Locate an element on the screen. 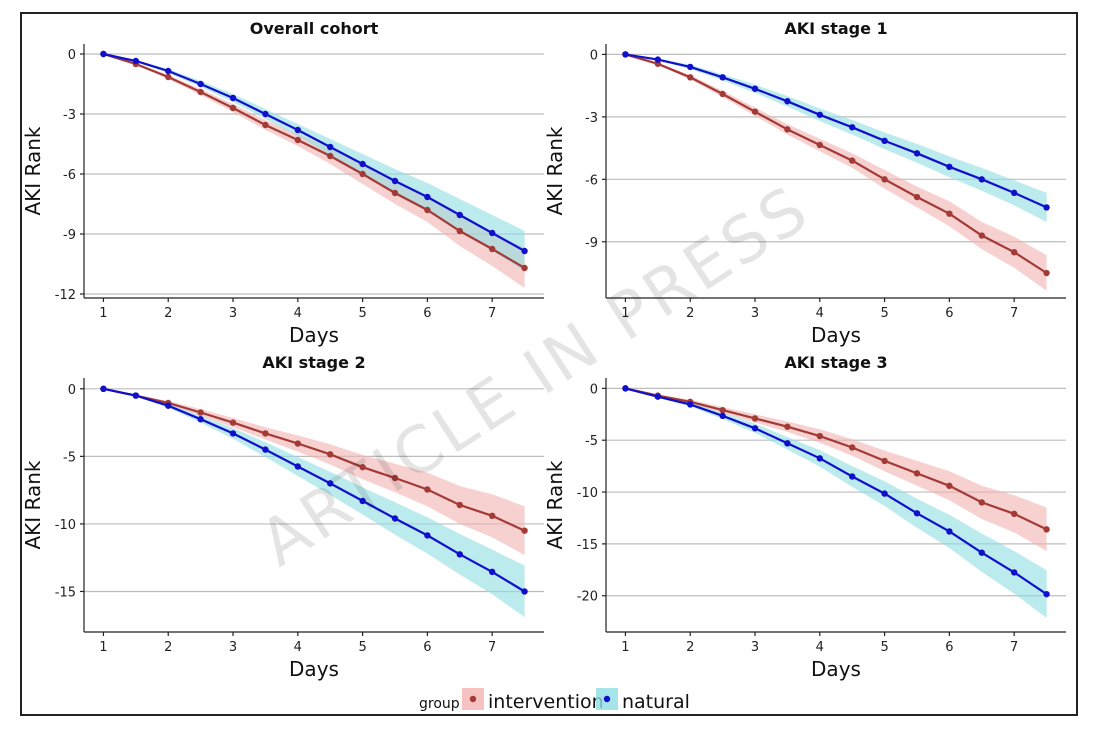  y-tick-label: -15 is located at coordinates (587, 545).